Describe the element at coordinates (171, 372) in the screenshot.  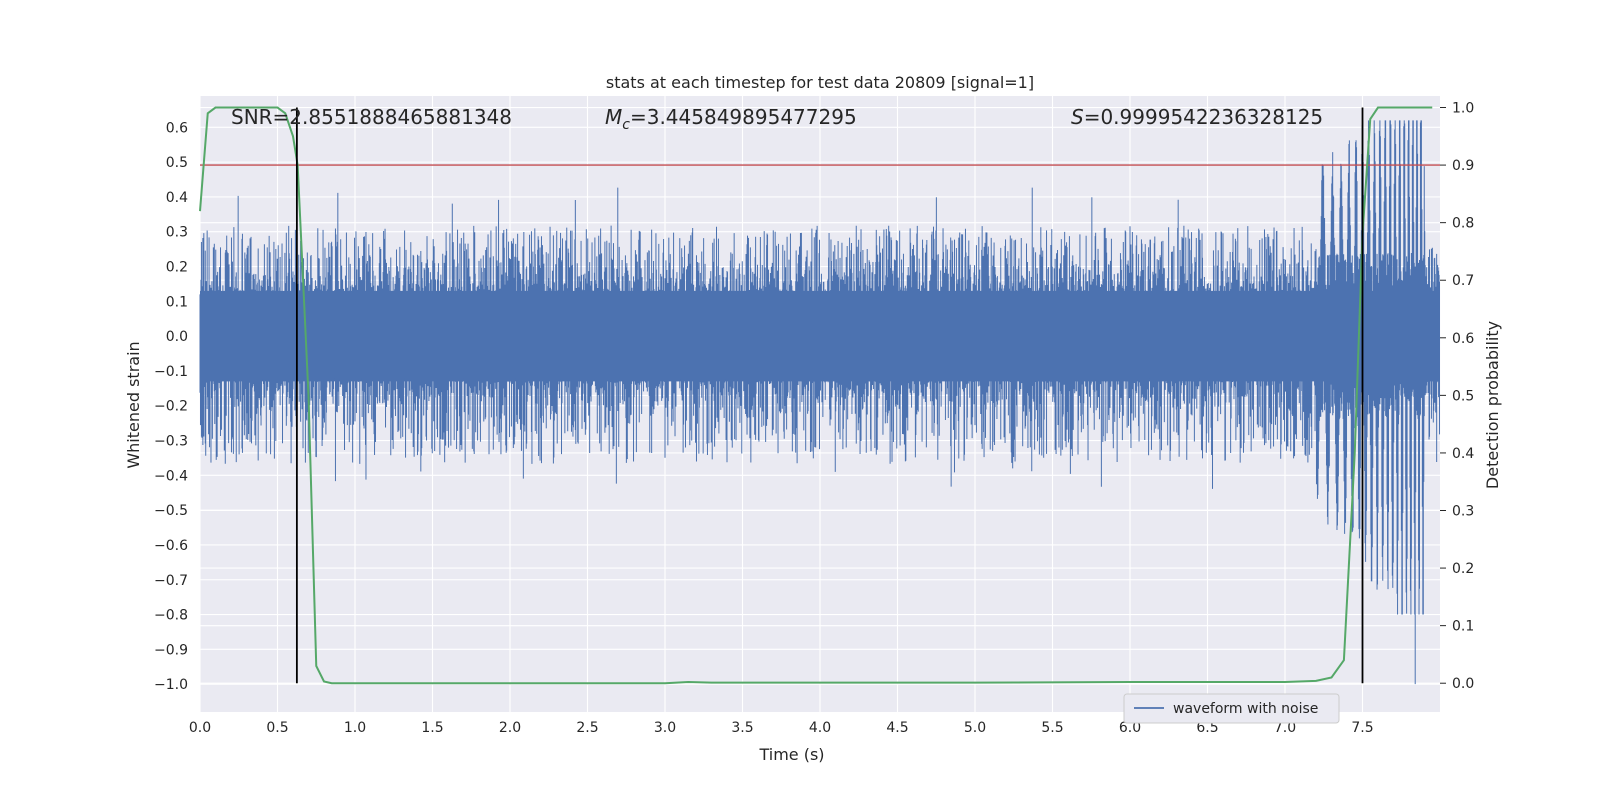
I see `y-left-tick-label: −0.1` at that location.